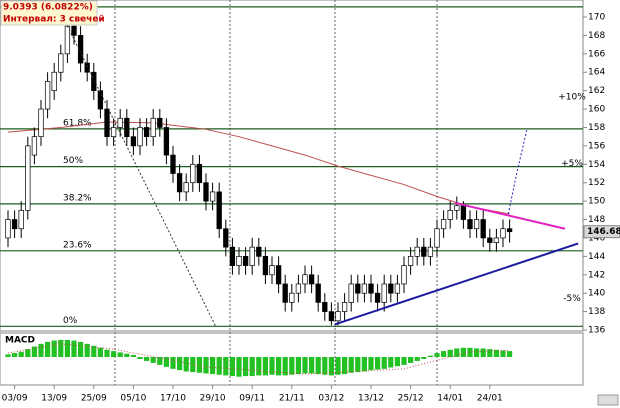 The image size is (620, 408). Describe the element at coordinates (596, 331) in the screenshot. I see `y-tick-label: 136` at that location.